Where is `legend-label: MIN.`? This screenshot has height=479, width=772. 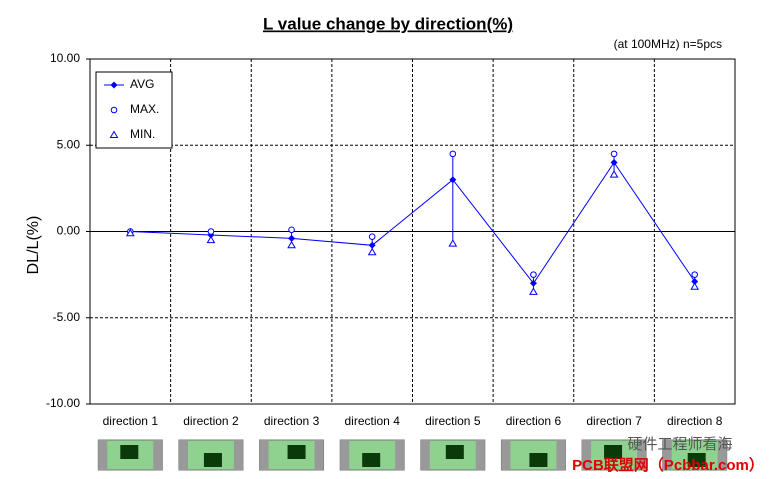 legend-label: MIN. is located at coordinates (142, 134).